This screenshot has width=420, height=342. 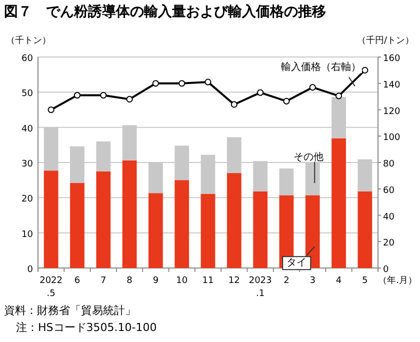 I want to click on x-tick-label: 6, so click(x=77, y=281).